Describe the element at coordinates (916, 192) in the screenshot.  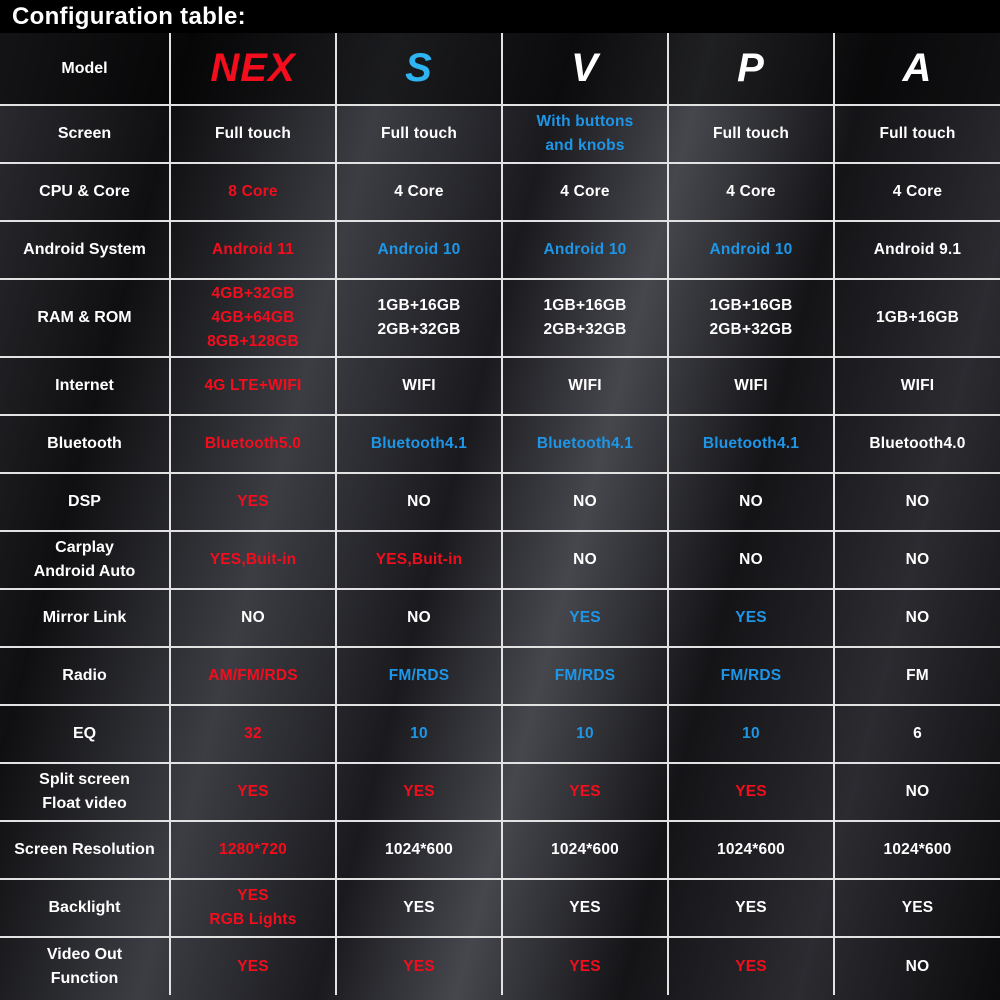
I see `cell-cpu-core-a: 4 Core` at that location.